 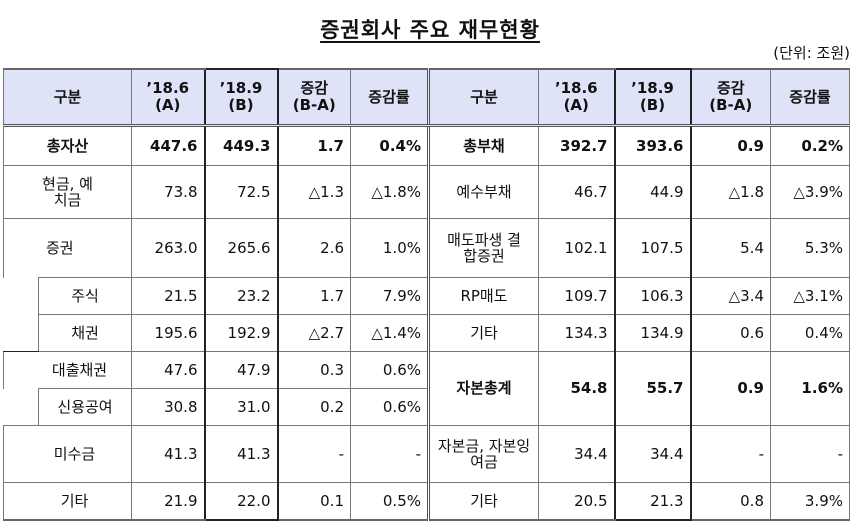 What do you see at coordinates (810, 296) in the screenshot?
I see `cell-rate: △3.1%` at bounding box center [810, 296].